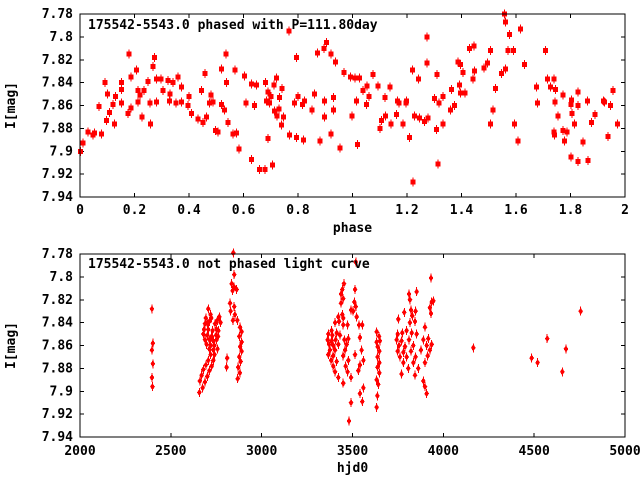  Describe the element at coordinates (233, 25) in the screenshot. I see `plot-title: 175542-5543.0 phased with P=111.80day` at that location.